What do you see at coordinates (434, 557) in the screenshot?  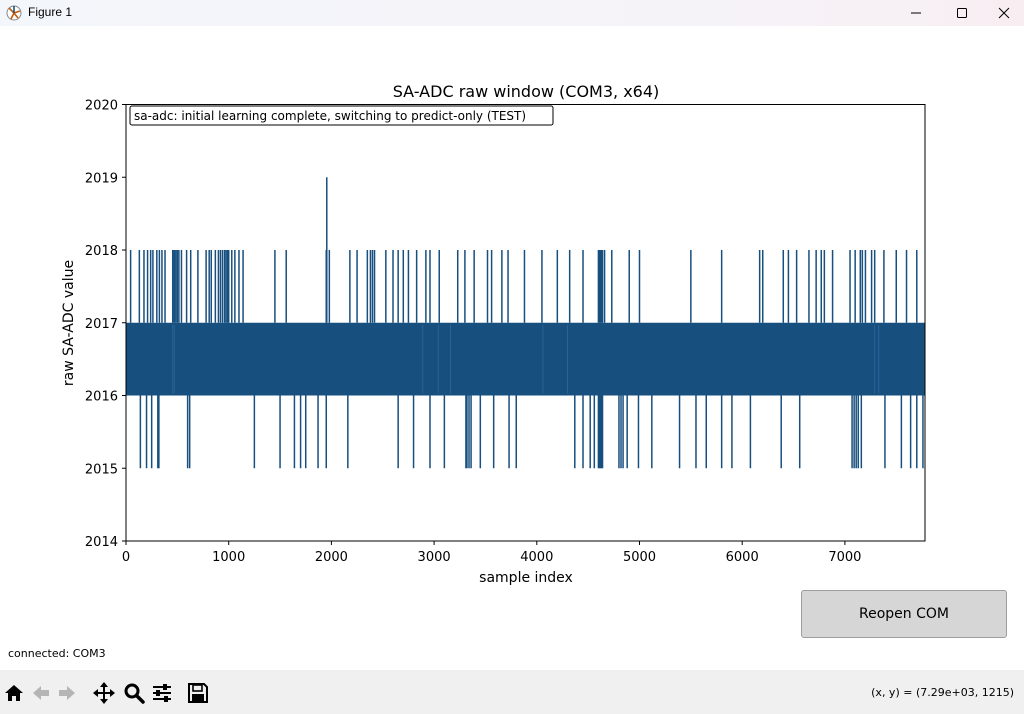 I see `x-tick-label: 3000` at bounding box center [434, 557].